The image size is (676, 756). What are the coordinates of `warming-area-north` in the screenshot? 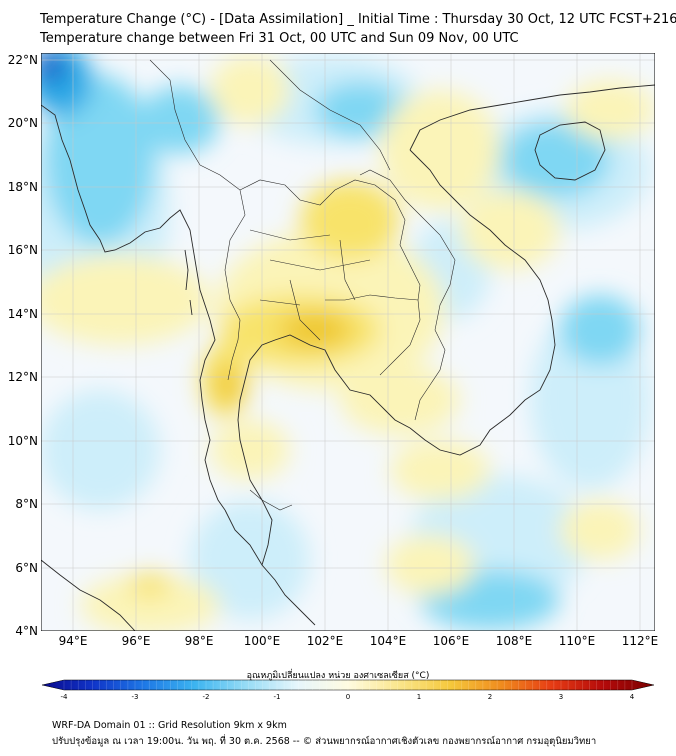 It's located at (250, 90).